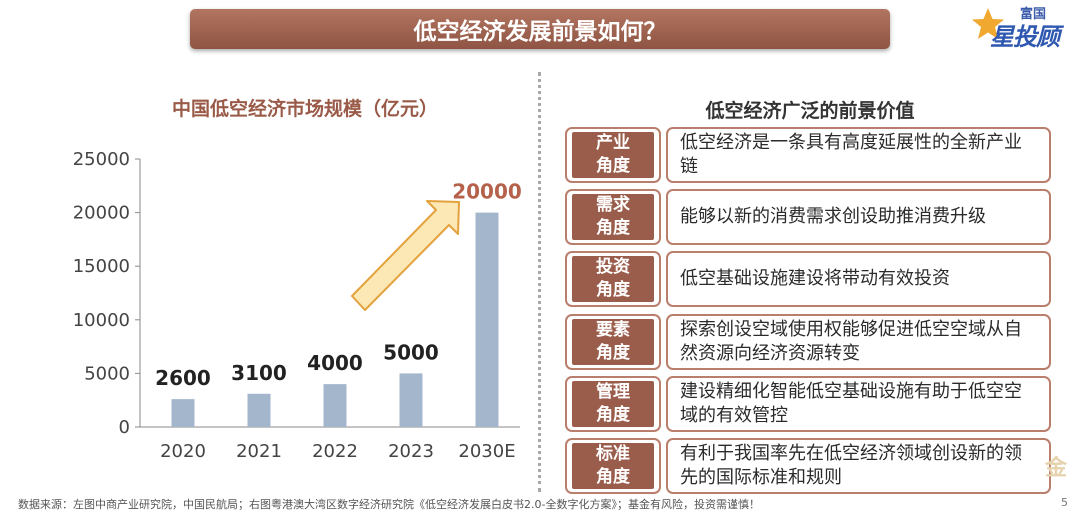 This screenshot has height=514, width=1080. I want to click on aspect-tag-text: 投资 角度, so click(613, 279).